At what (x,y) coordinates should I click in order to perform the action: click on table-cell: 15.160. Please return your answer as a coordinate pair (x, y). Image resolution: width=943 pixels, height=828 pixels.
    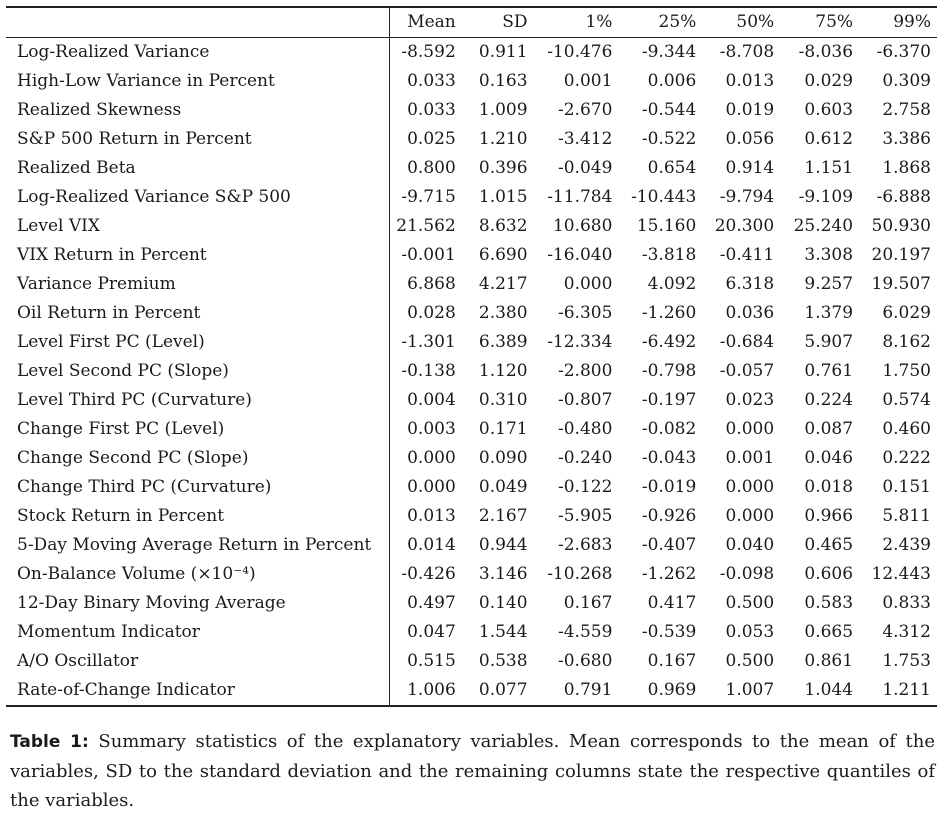
    Looking at the image, I should click on (666, 226).